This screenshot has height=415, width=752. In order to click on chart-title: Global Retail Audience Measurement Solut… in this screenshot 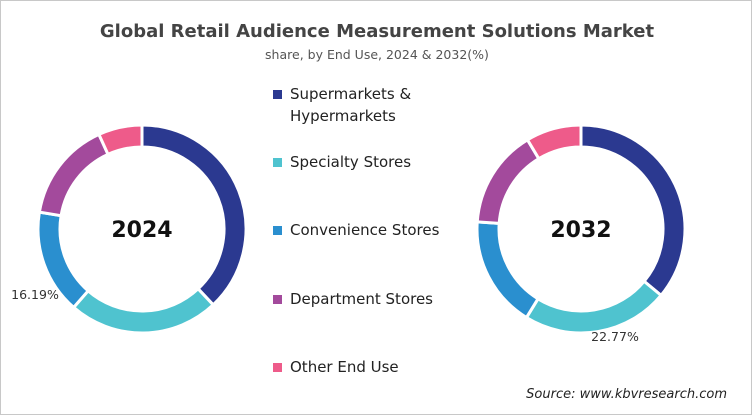, I will do `click(377, 31)`.